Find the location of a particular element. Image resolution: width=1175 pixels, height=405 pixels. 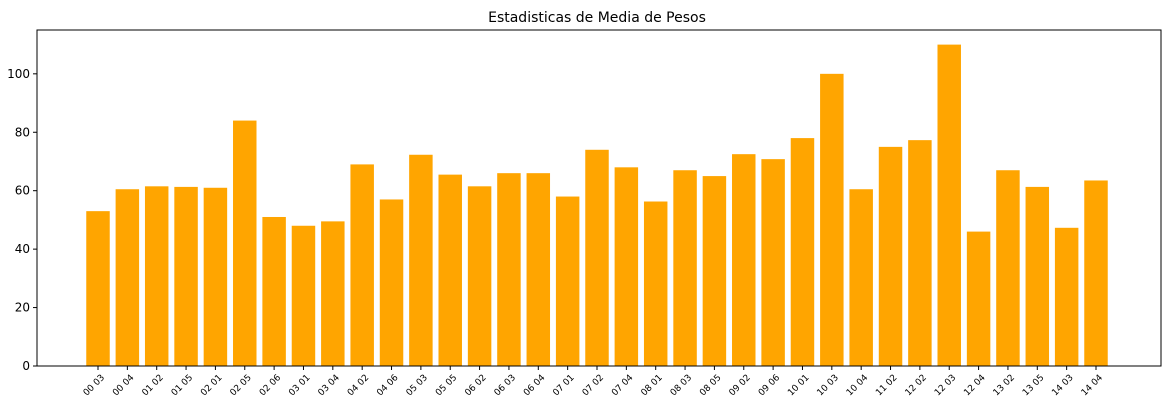

x-tick-label: 12 03 is located at coordinates (945, 385).